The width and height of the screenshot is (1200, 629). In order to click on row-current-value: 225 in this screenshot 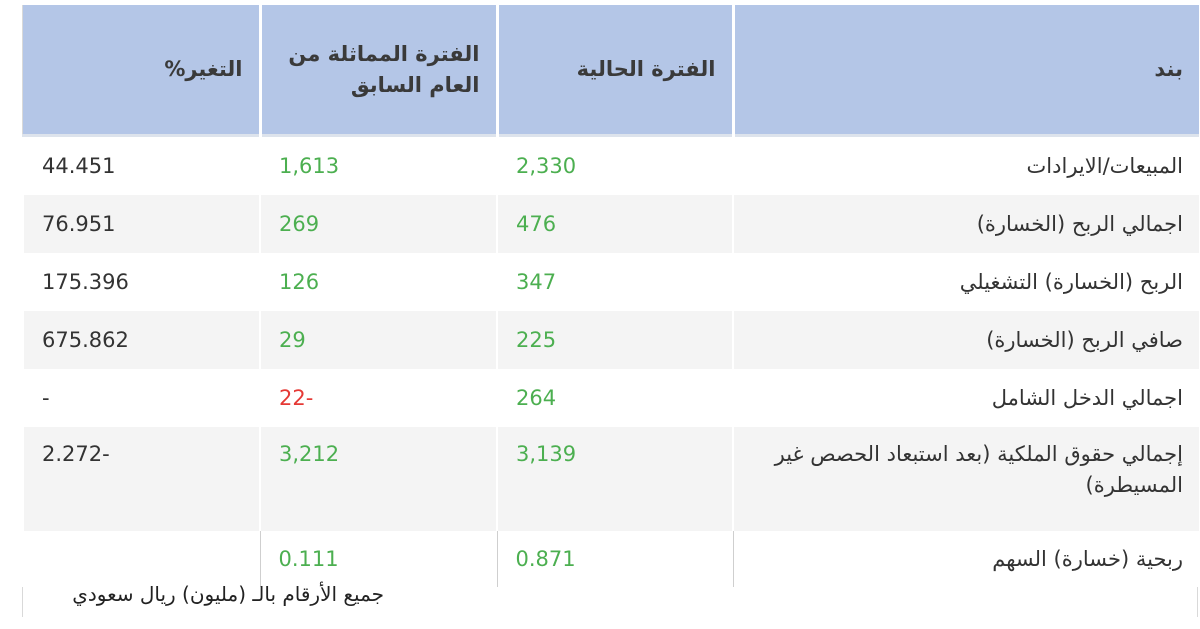, I will do `click(614, 340)`.